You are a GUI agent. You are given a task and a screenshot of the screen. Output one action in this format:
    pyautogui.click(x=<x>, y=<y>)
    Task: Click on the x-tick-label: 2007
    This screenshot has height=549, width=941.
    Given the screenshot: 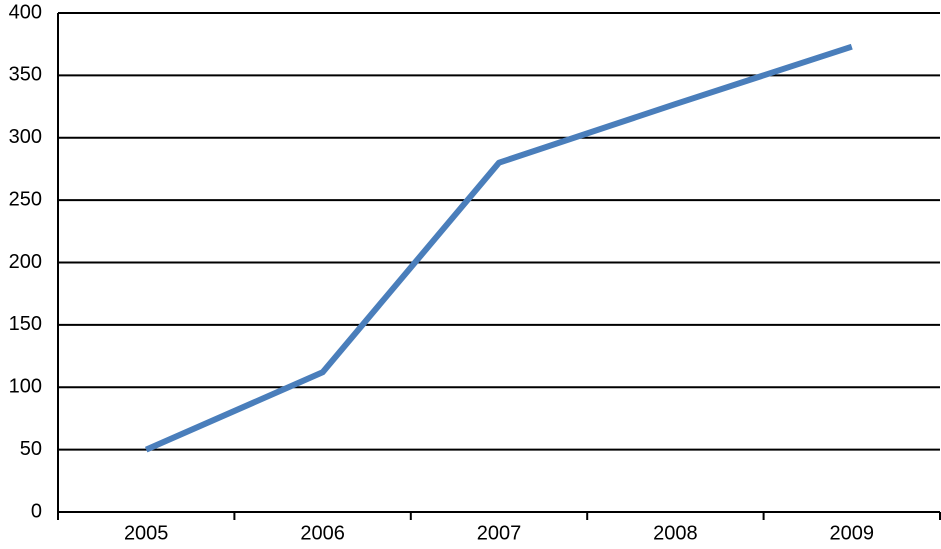 What is the action you would take?
    pyautogui.click(x=499, y=533)
    